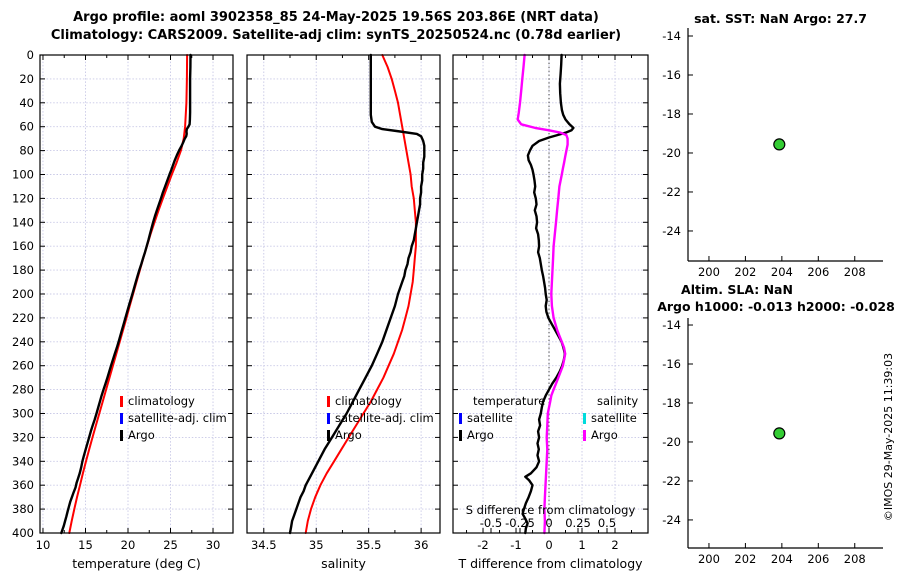 The image size is (900, 580). What do you see at coordinates (26, 79) in the screenshot?
I see `depth-tick-label: 20` at bounding box center [26, 79].